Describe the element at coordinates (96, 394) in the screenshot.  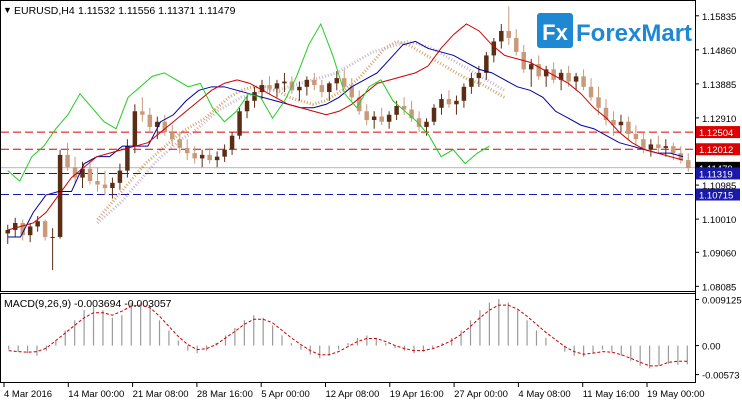
I see `time-tick-label: 14 Mar 00:00` at that location.